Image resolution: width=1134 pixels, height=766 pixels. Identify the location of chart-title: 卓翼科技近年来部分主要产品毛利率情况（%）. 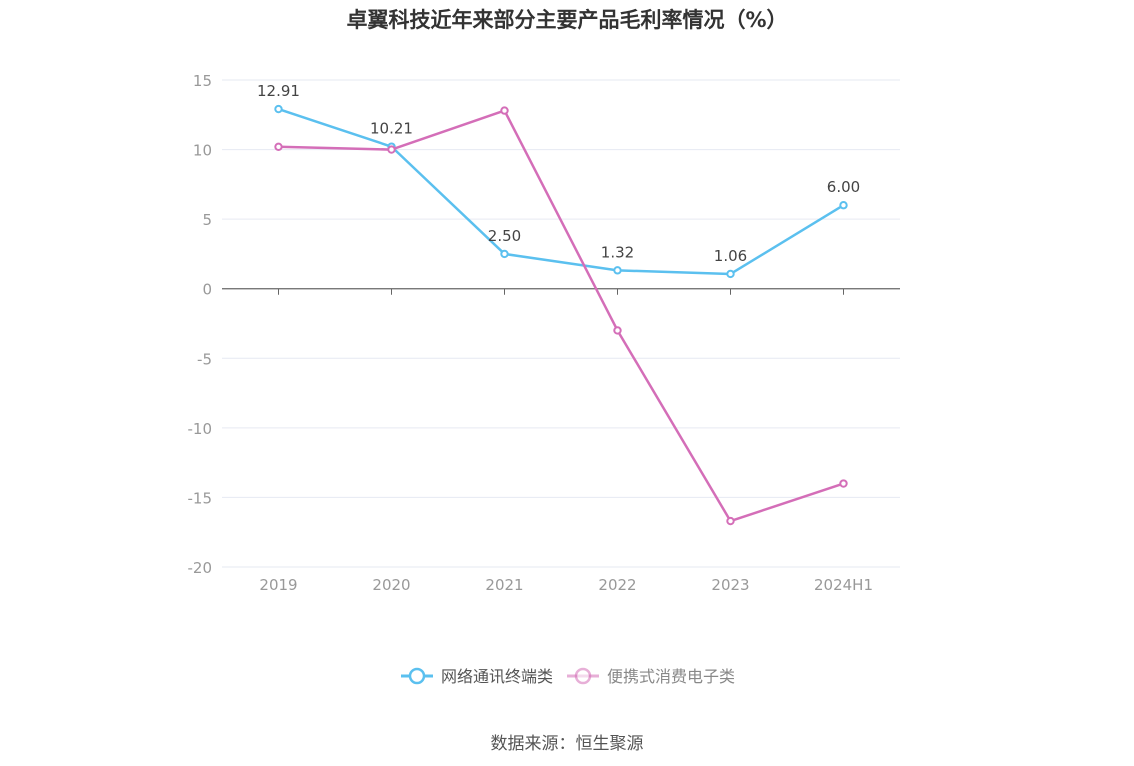
(567, 20).